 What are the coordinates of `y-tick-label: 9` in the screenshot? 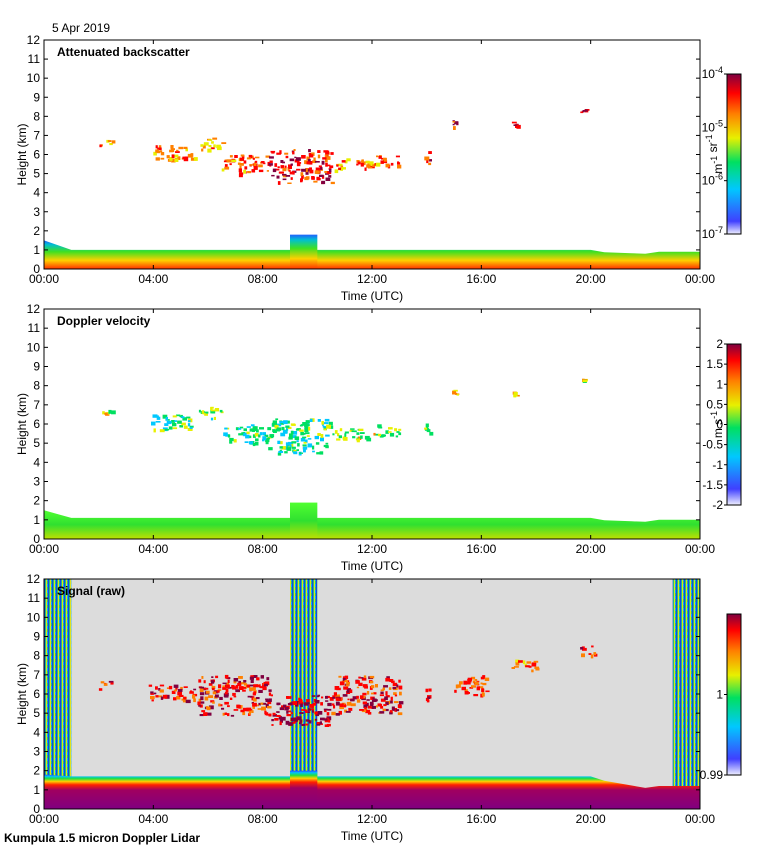 It's located at (36, 97).